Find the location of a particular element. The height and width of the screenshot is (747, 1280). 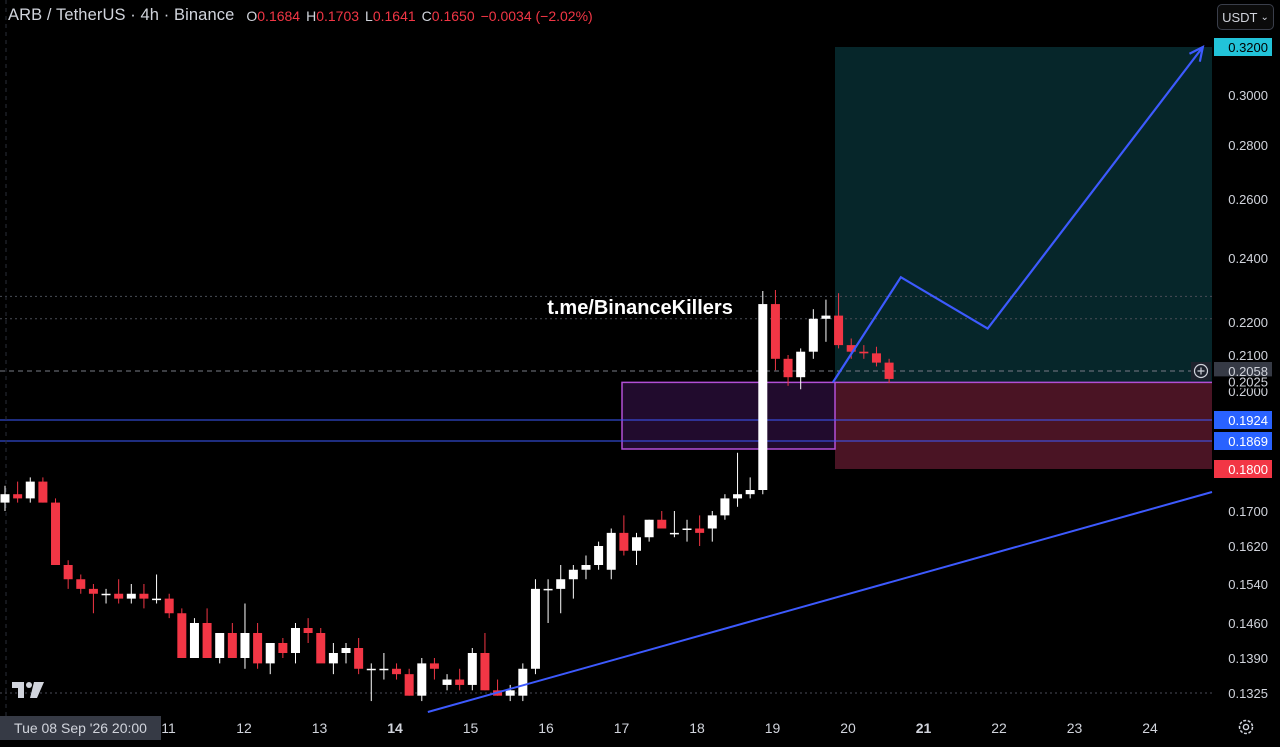

demand-zone-box is located at coordinates (728, 415).